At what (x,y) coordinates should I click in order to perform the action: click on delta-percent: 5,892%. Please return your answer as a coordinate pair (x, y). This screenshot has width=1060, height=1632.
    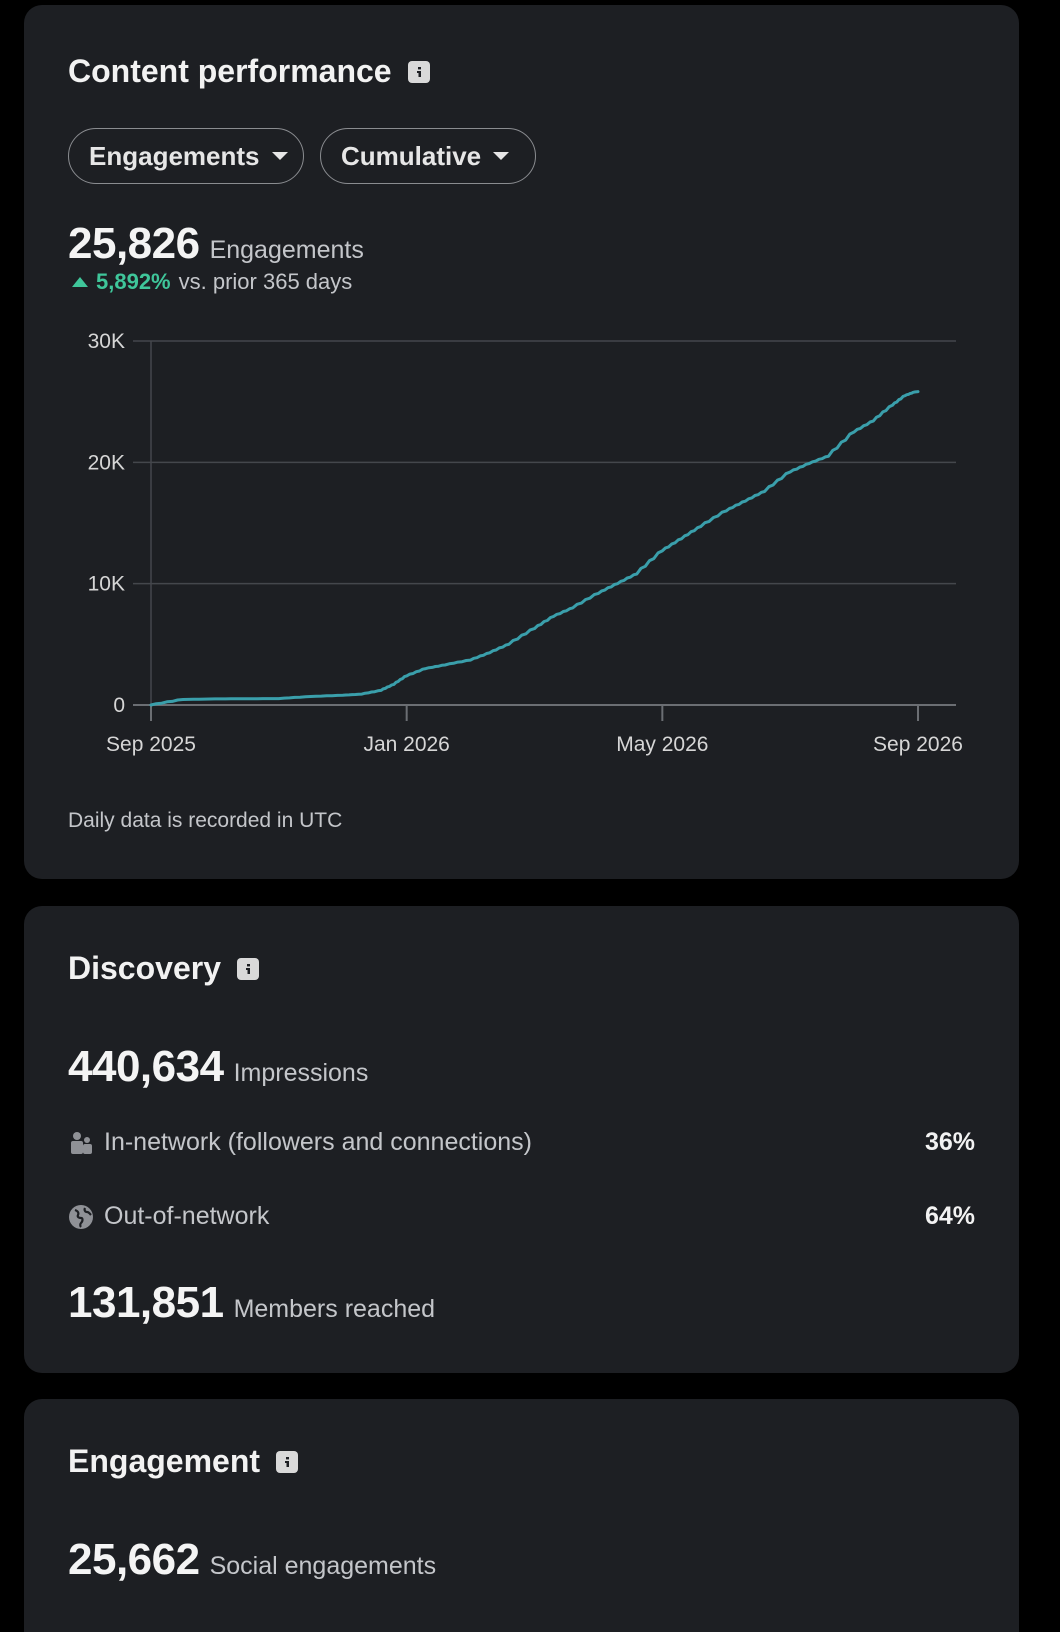
    Looking at the image, I should click on (133, 281).